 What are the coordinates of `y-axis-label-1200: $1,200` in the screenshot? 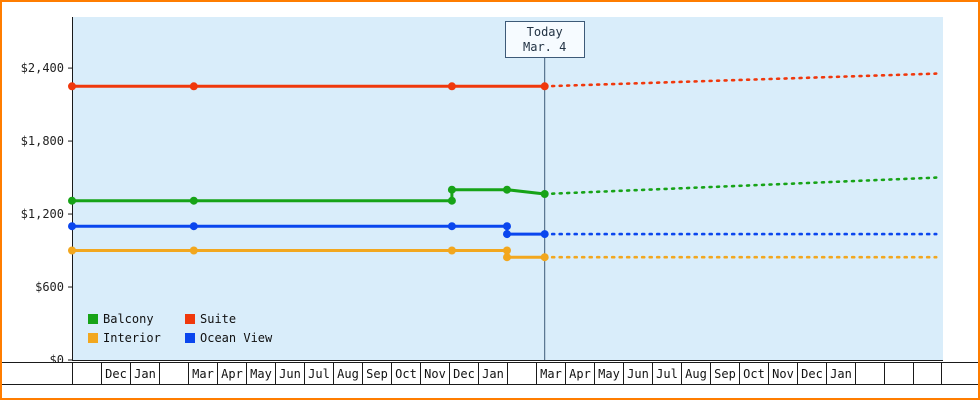 It's located at (42, 214).